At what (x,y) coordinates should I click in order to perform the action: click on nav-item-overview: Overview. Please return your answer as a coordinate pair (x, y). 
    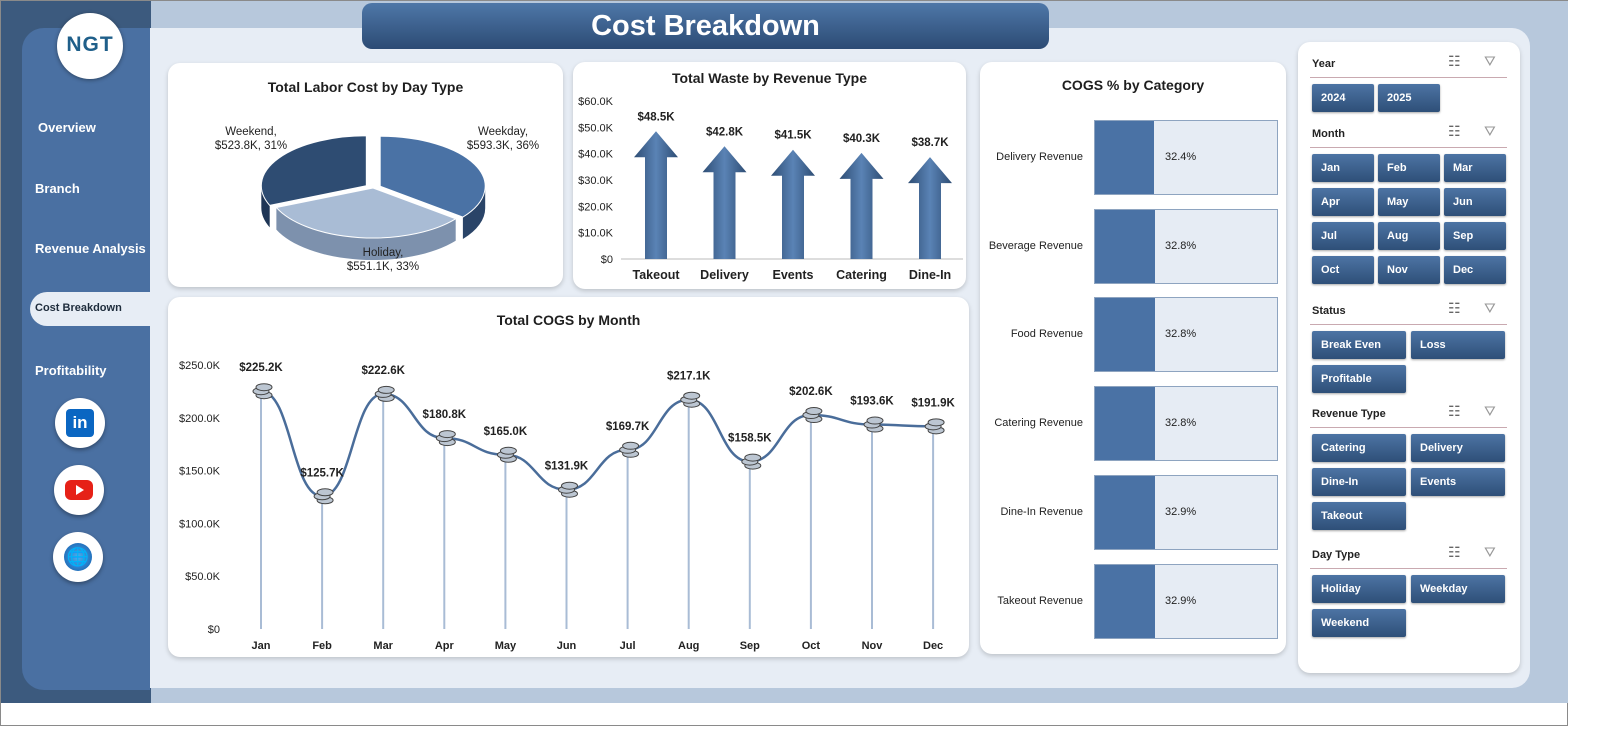
    Looking at the image, I should click on (67, 127).